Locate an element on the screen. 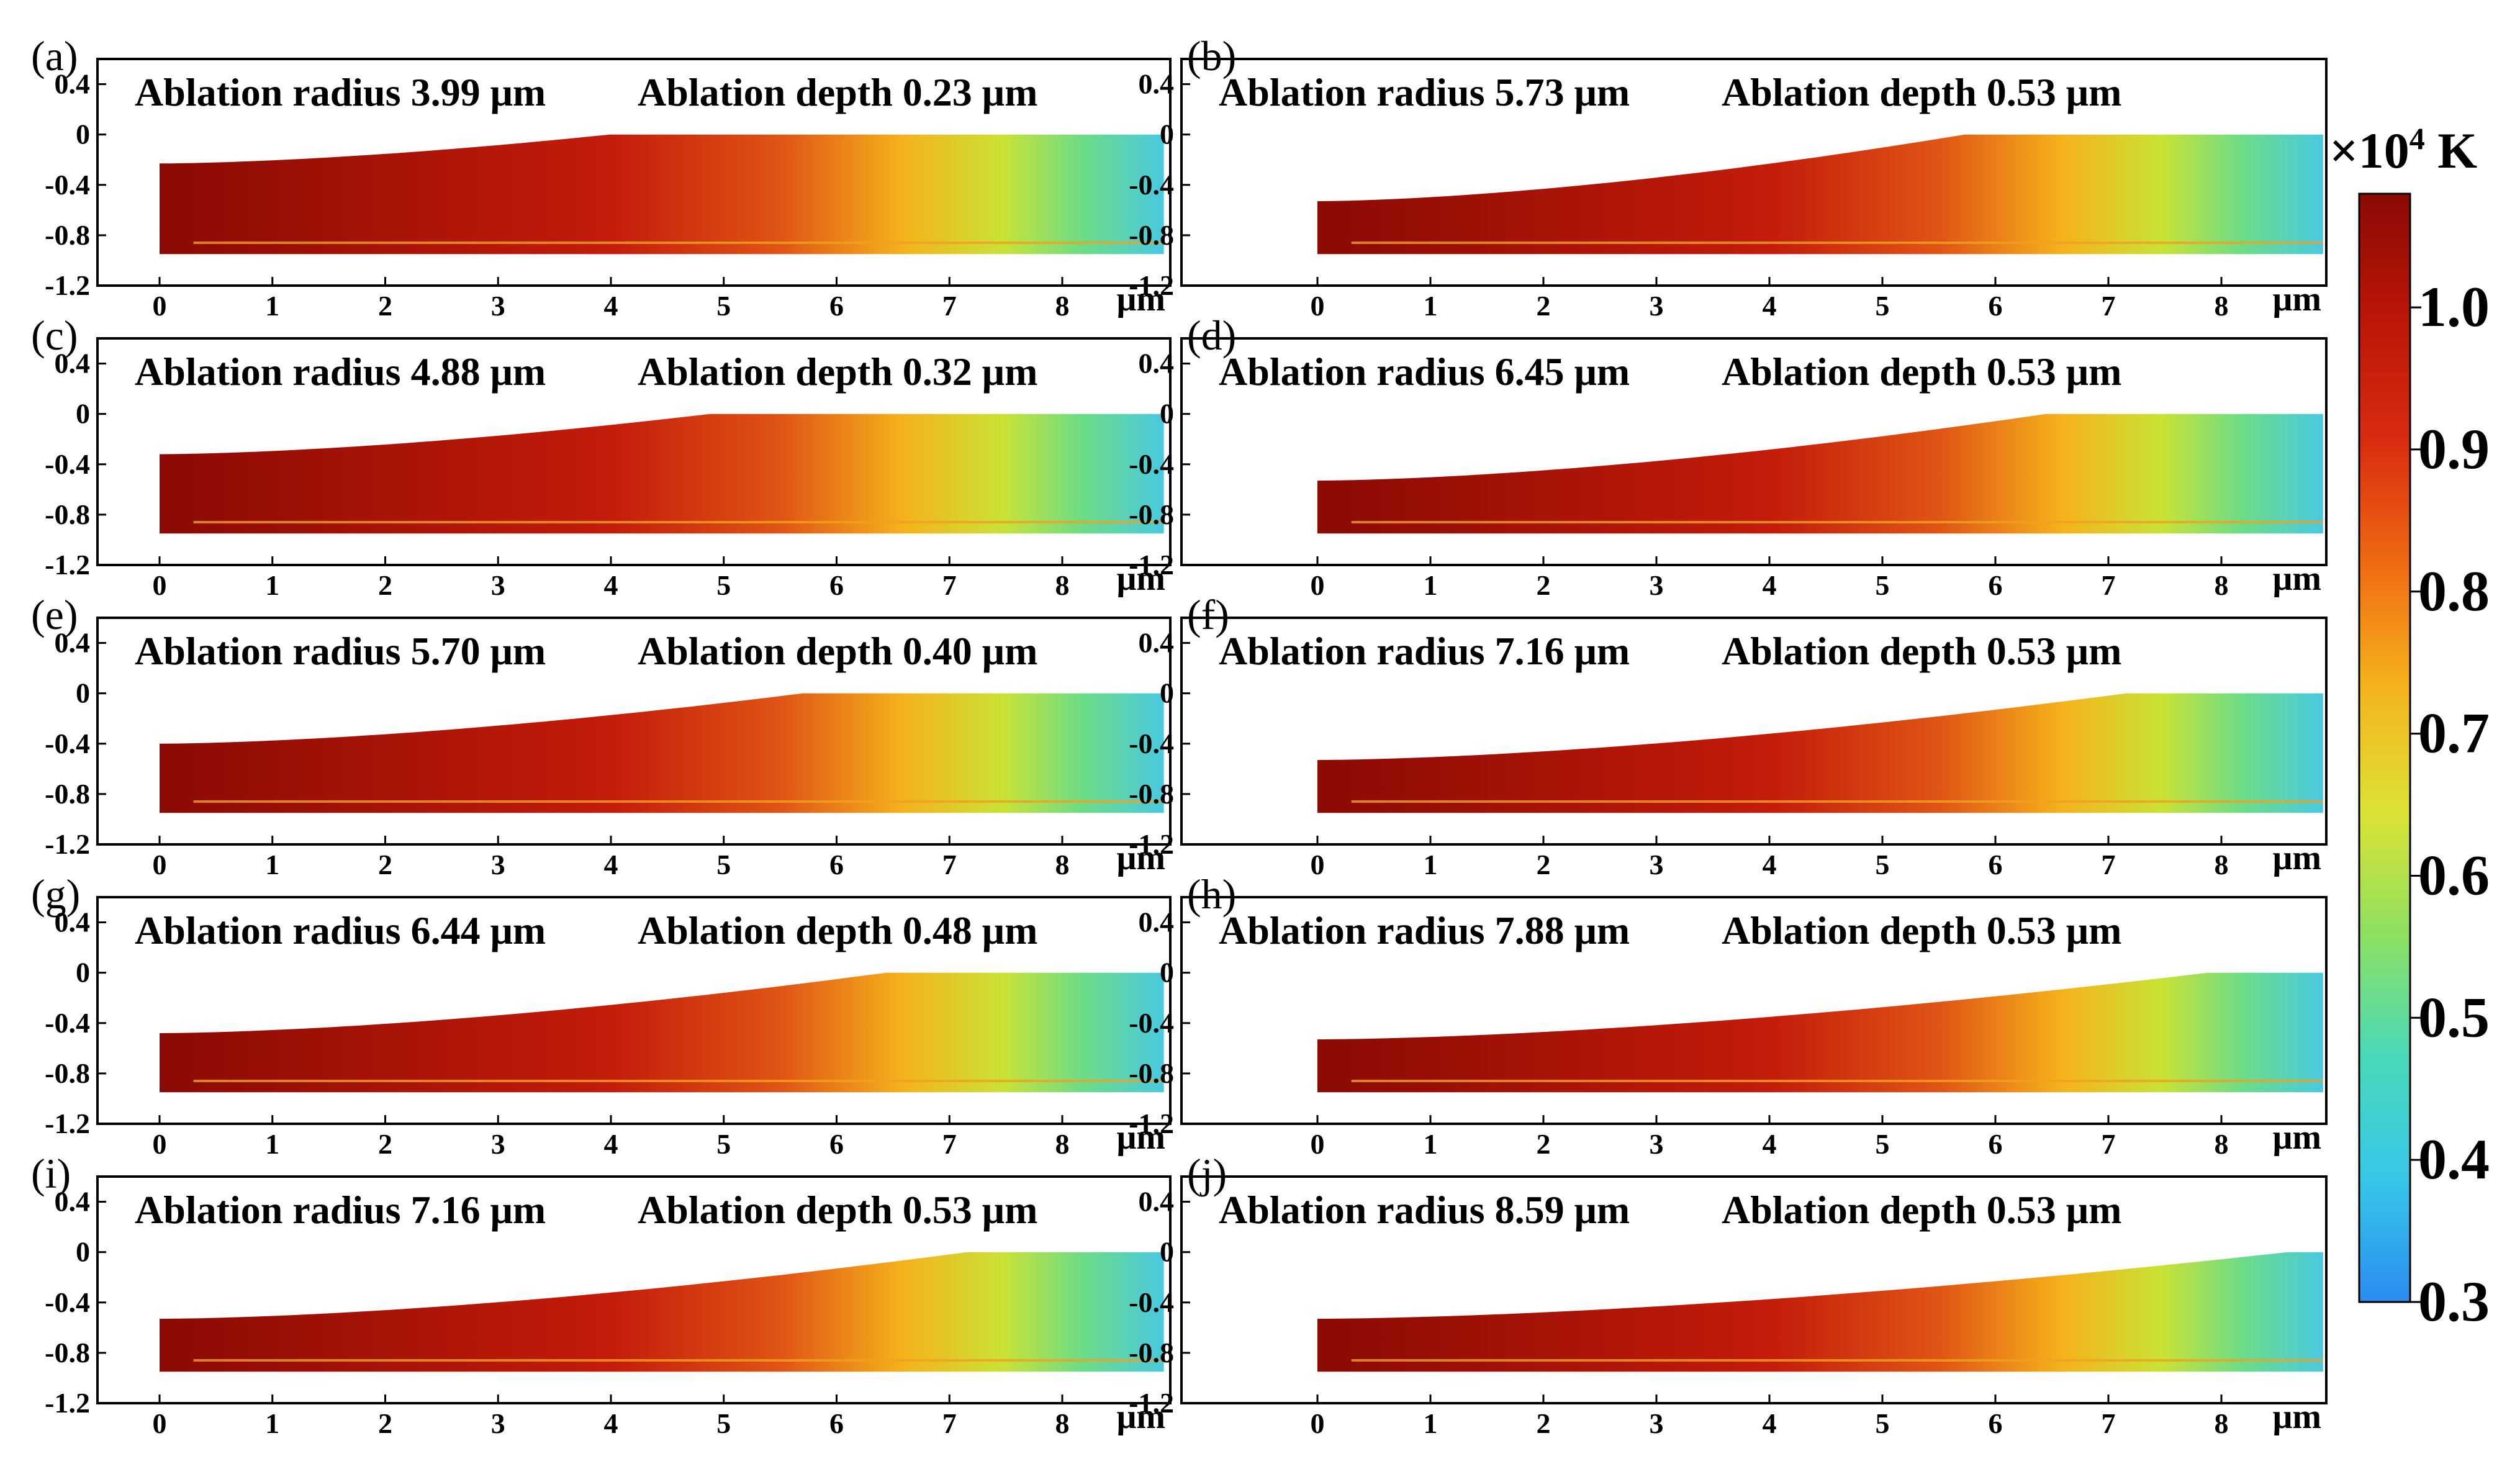 The width and height of the screenshot is (2520, 1469). colorbar-tick-label: 0.5 is located at coordinates (2454, 1017).